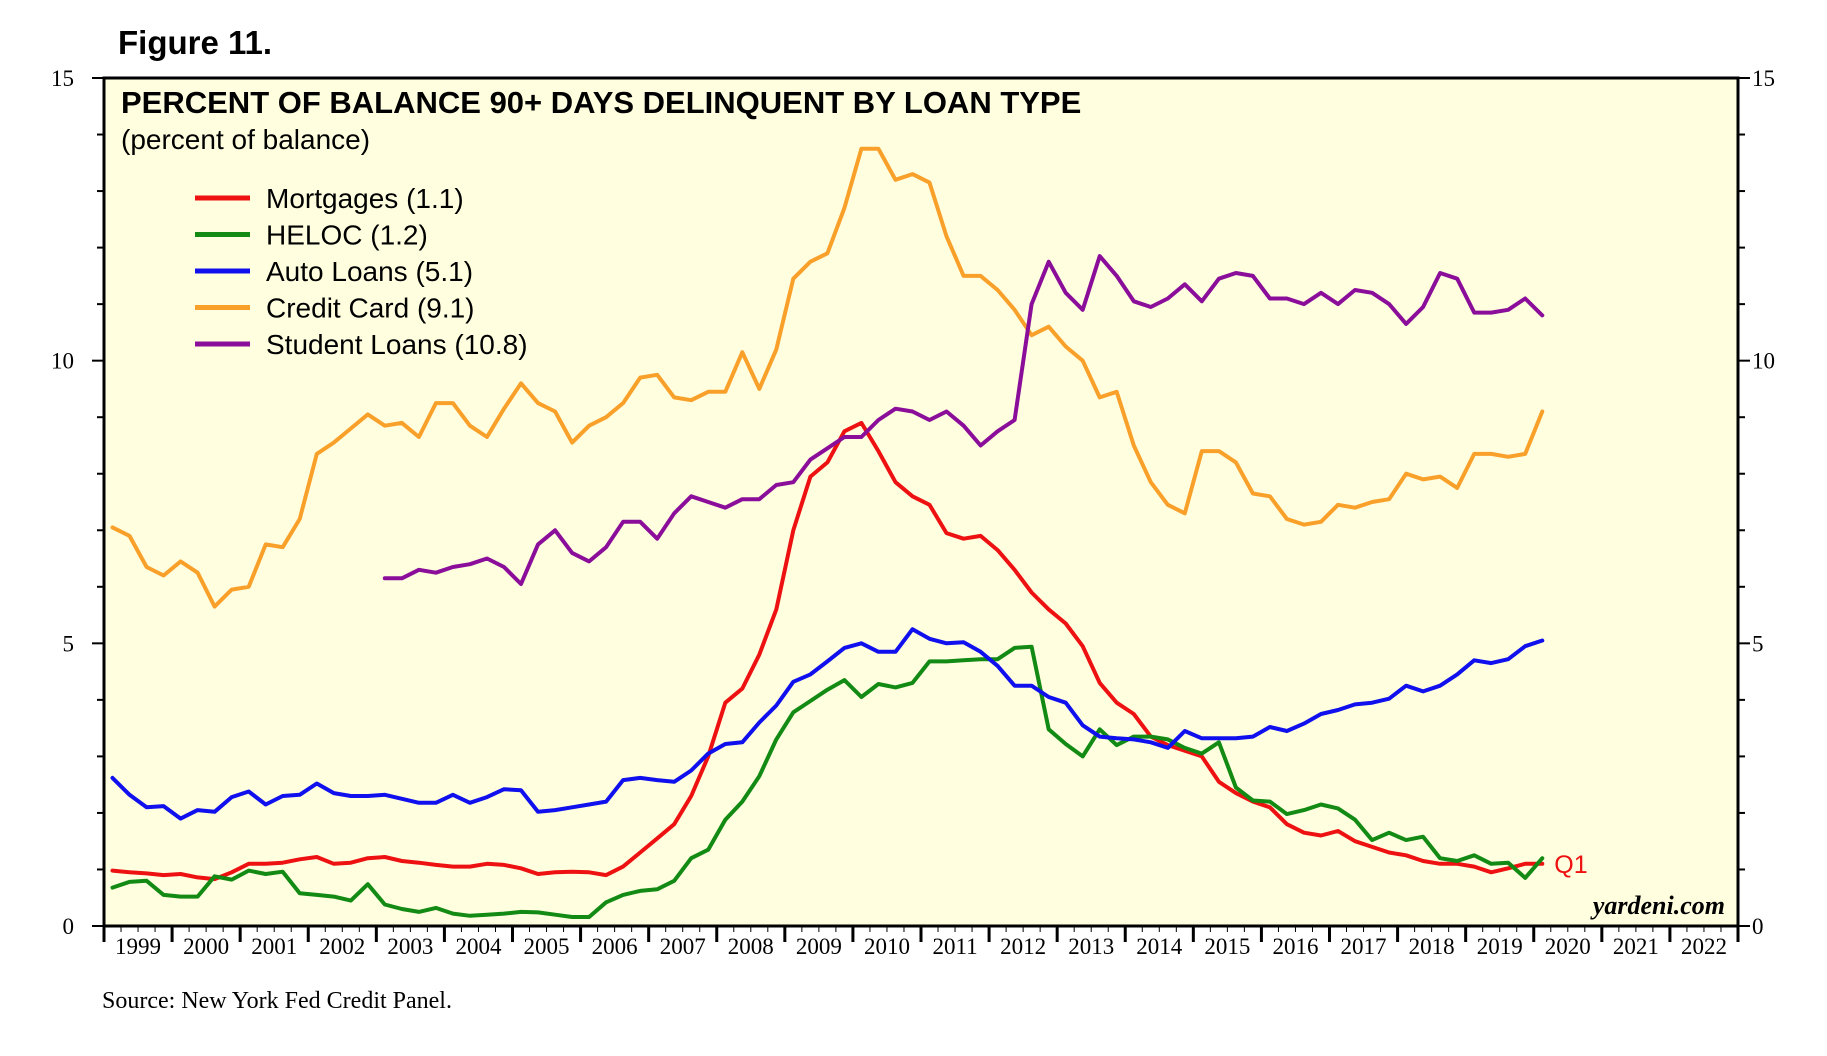 This screenshot has width=1827, height=1056. Describe the element at coordinates (751, 946) in the screenshot. I see `x-tick-label: 2008` at that location.